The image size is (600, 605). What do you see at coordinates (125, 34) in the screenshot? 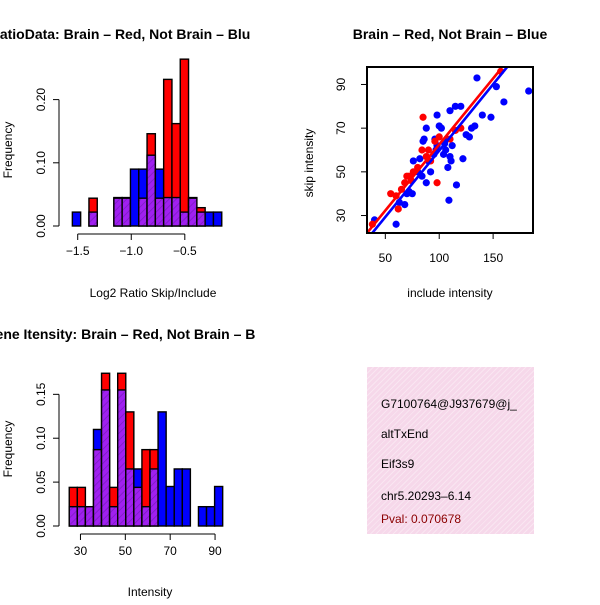
I see `ratio-histogram-title: RatioData: Brain – Red, Not Brain – Blu` at bounding box center [125, 34].